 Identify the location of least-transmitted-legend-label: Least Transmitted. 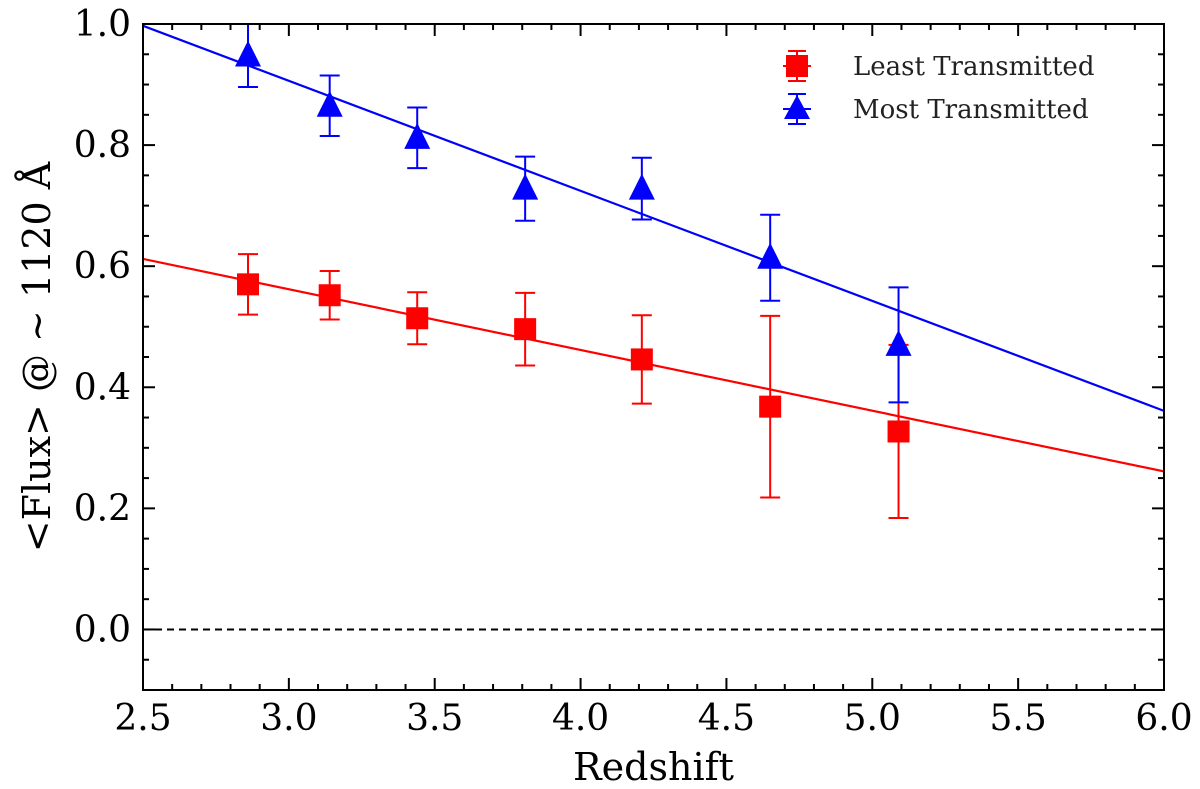
(973, 67).